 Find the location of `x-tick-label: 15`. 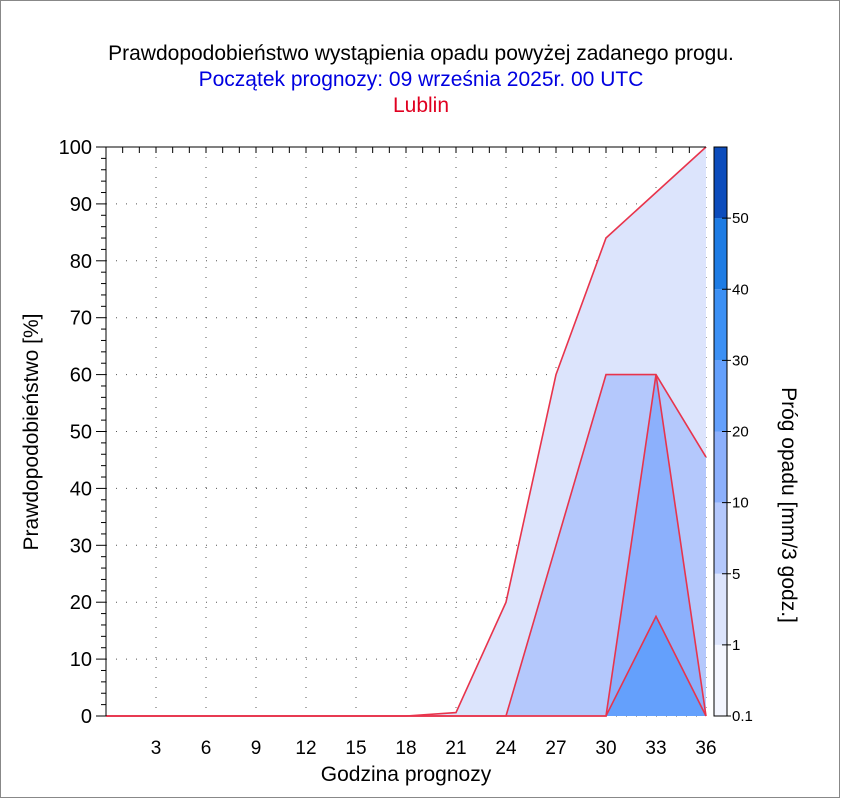

x-tick-label: 15 is located at coordinates (355, 748).